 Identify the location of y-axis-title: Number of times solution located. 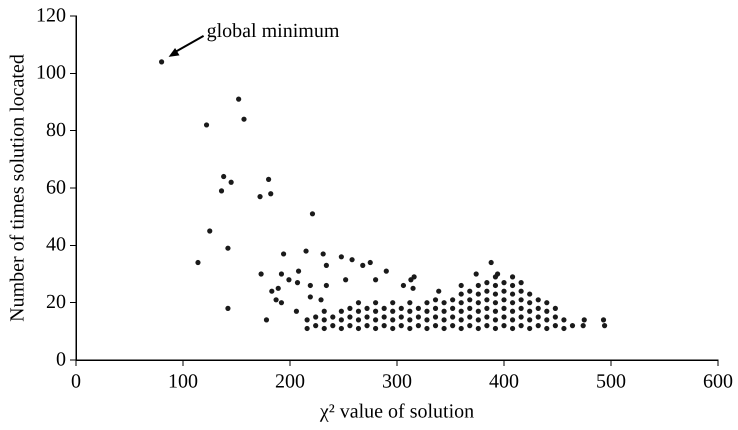
(17, 188).